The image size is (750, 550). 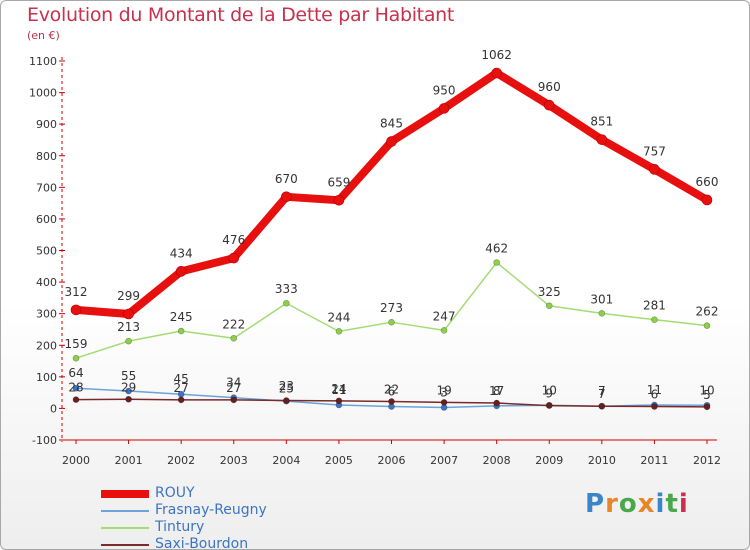 I want to click on legend-label-tintury: Tintury, so click(x=180, y=527).